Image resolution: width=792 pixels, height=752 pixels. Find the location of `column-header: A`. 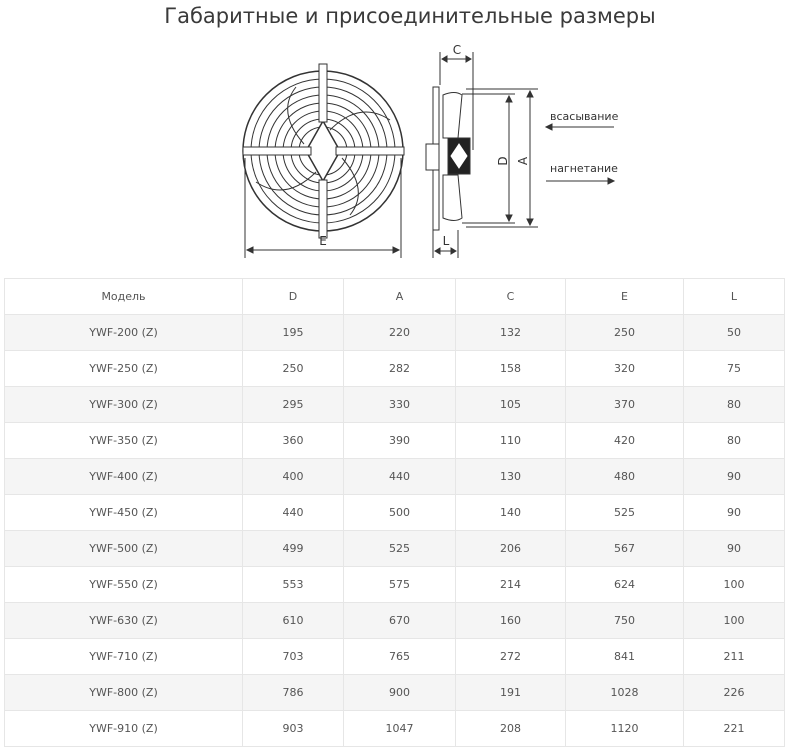

column-header: A is located at coordinates (399, 296).